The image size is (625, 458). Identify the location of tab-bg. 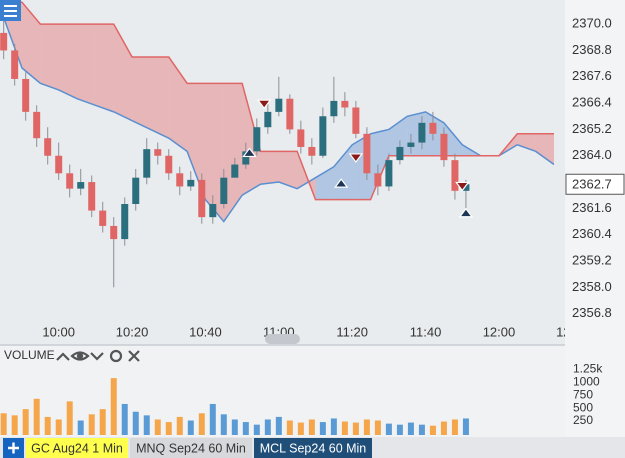
(313, 448).